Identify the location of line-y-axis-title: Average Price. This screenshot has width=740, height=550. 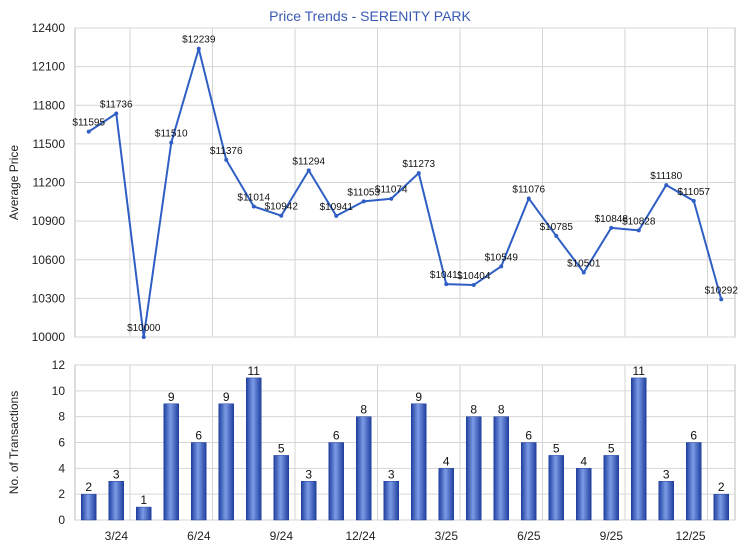
(14, 182).